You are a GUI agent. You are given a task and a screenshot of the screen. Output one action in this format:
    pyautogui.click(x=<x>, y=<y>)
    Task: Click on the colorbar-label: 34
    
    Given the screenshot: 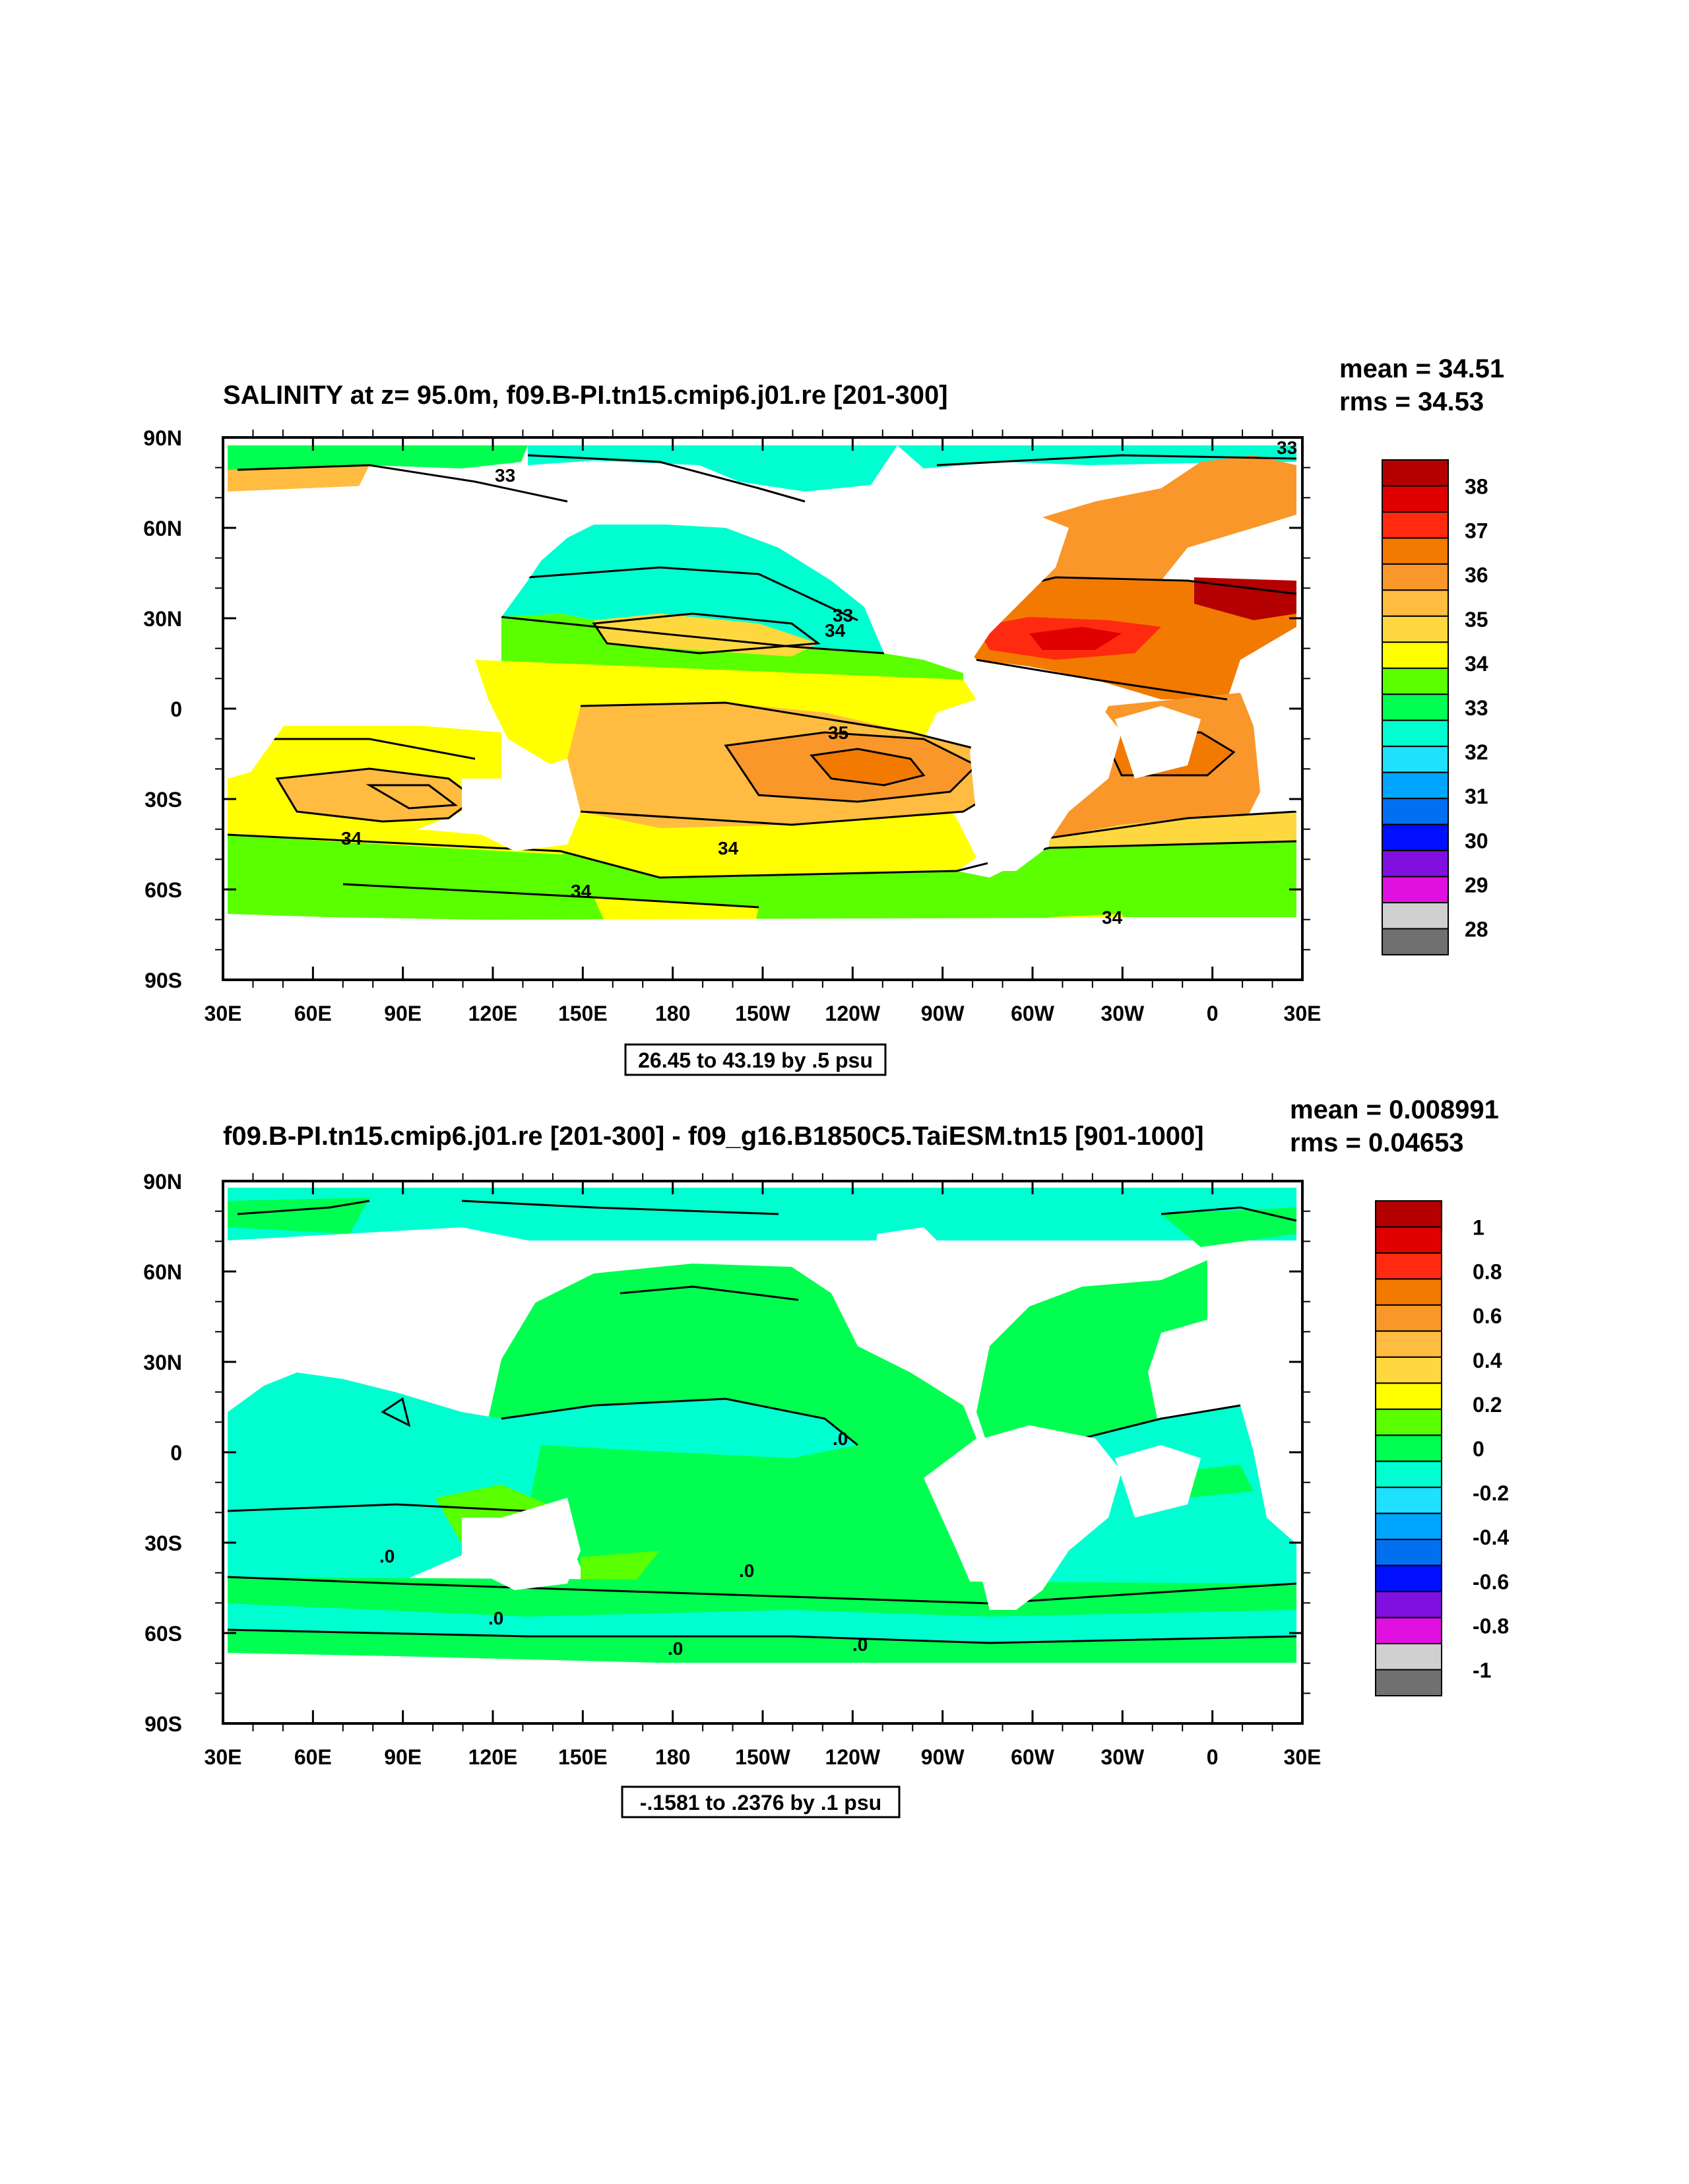 What is the action you would take?
    pyautogui.click(x=1477, y=664)
    